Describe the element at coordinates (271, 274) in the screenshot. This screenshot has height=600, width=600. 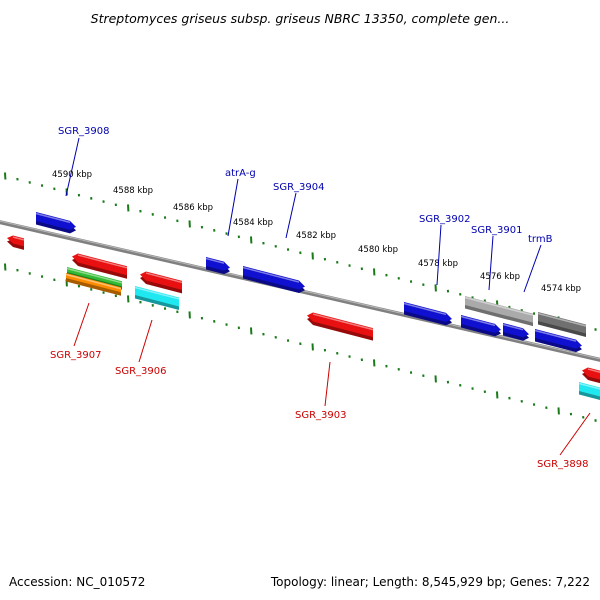
I see `gene-block-sgr3904-shine` at that location.